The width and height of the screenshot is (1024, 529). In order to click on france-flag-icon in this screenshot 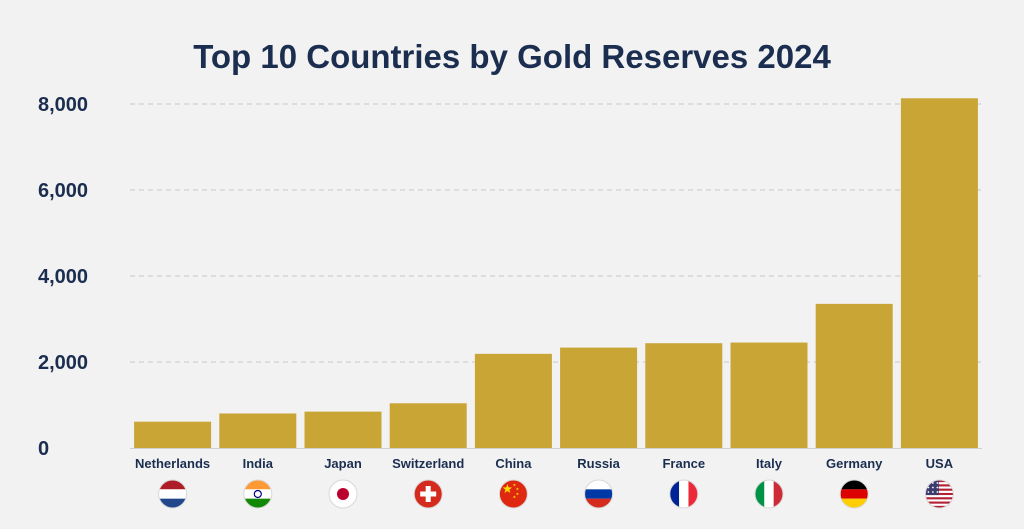, I will do `click(683, 494)`.